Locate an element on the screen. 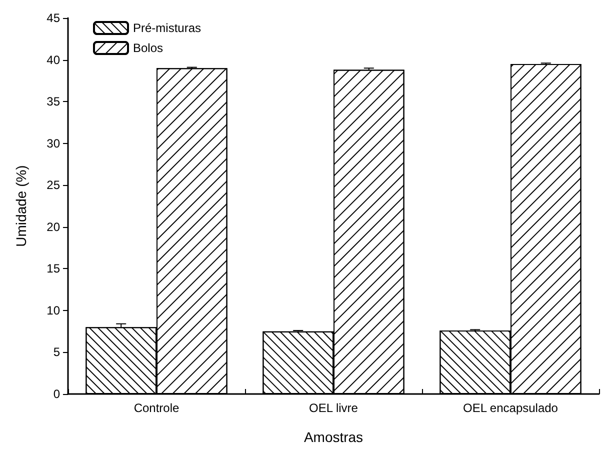 The image size is (605, 450). y-tick-label: 15 is located at coordinates (53, 269).